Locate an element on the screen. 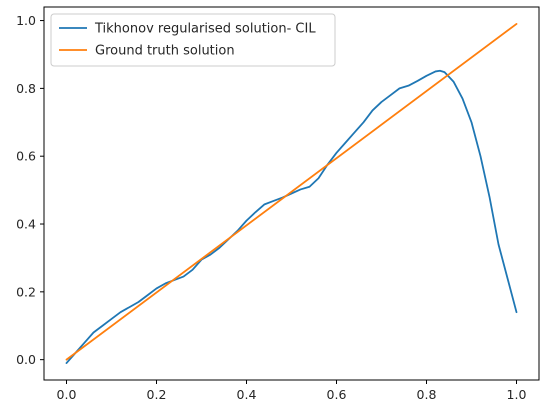 The width and height of the screenshot is (547, 413). x-tick-label: 0.8 is located at coordinates (427, 394).